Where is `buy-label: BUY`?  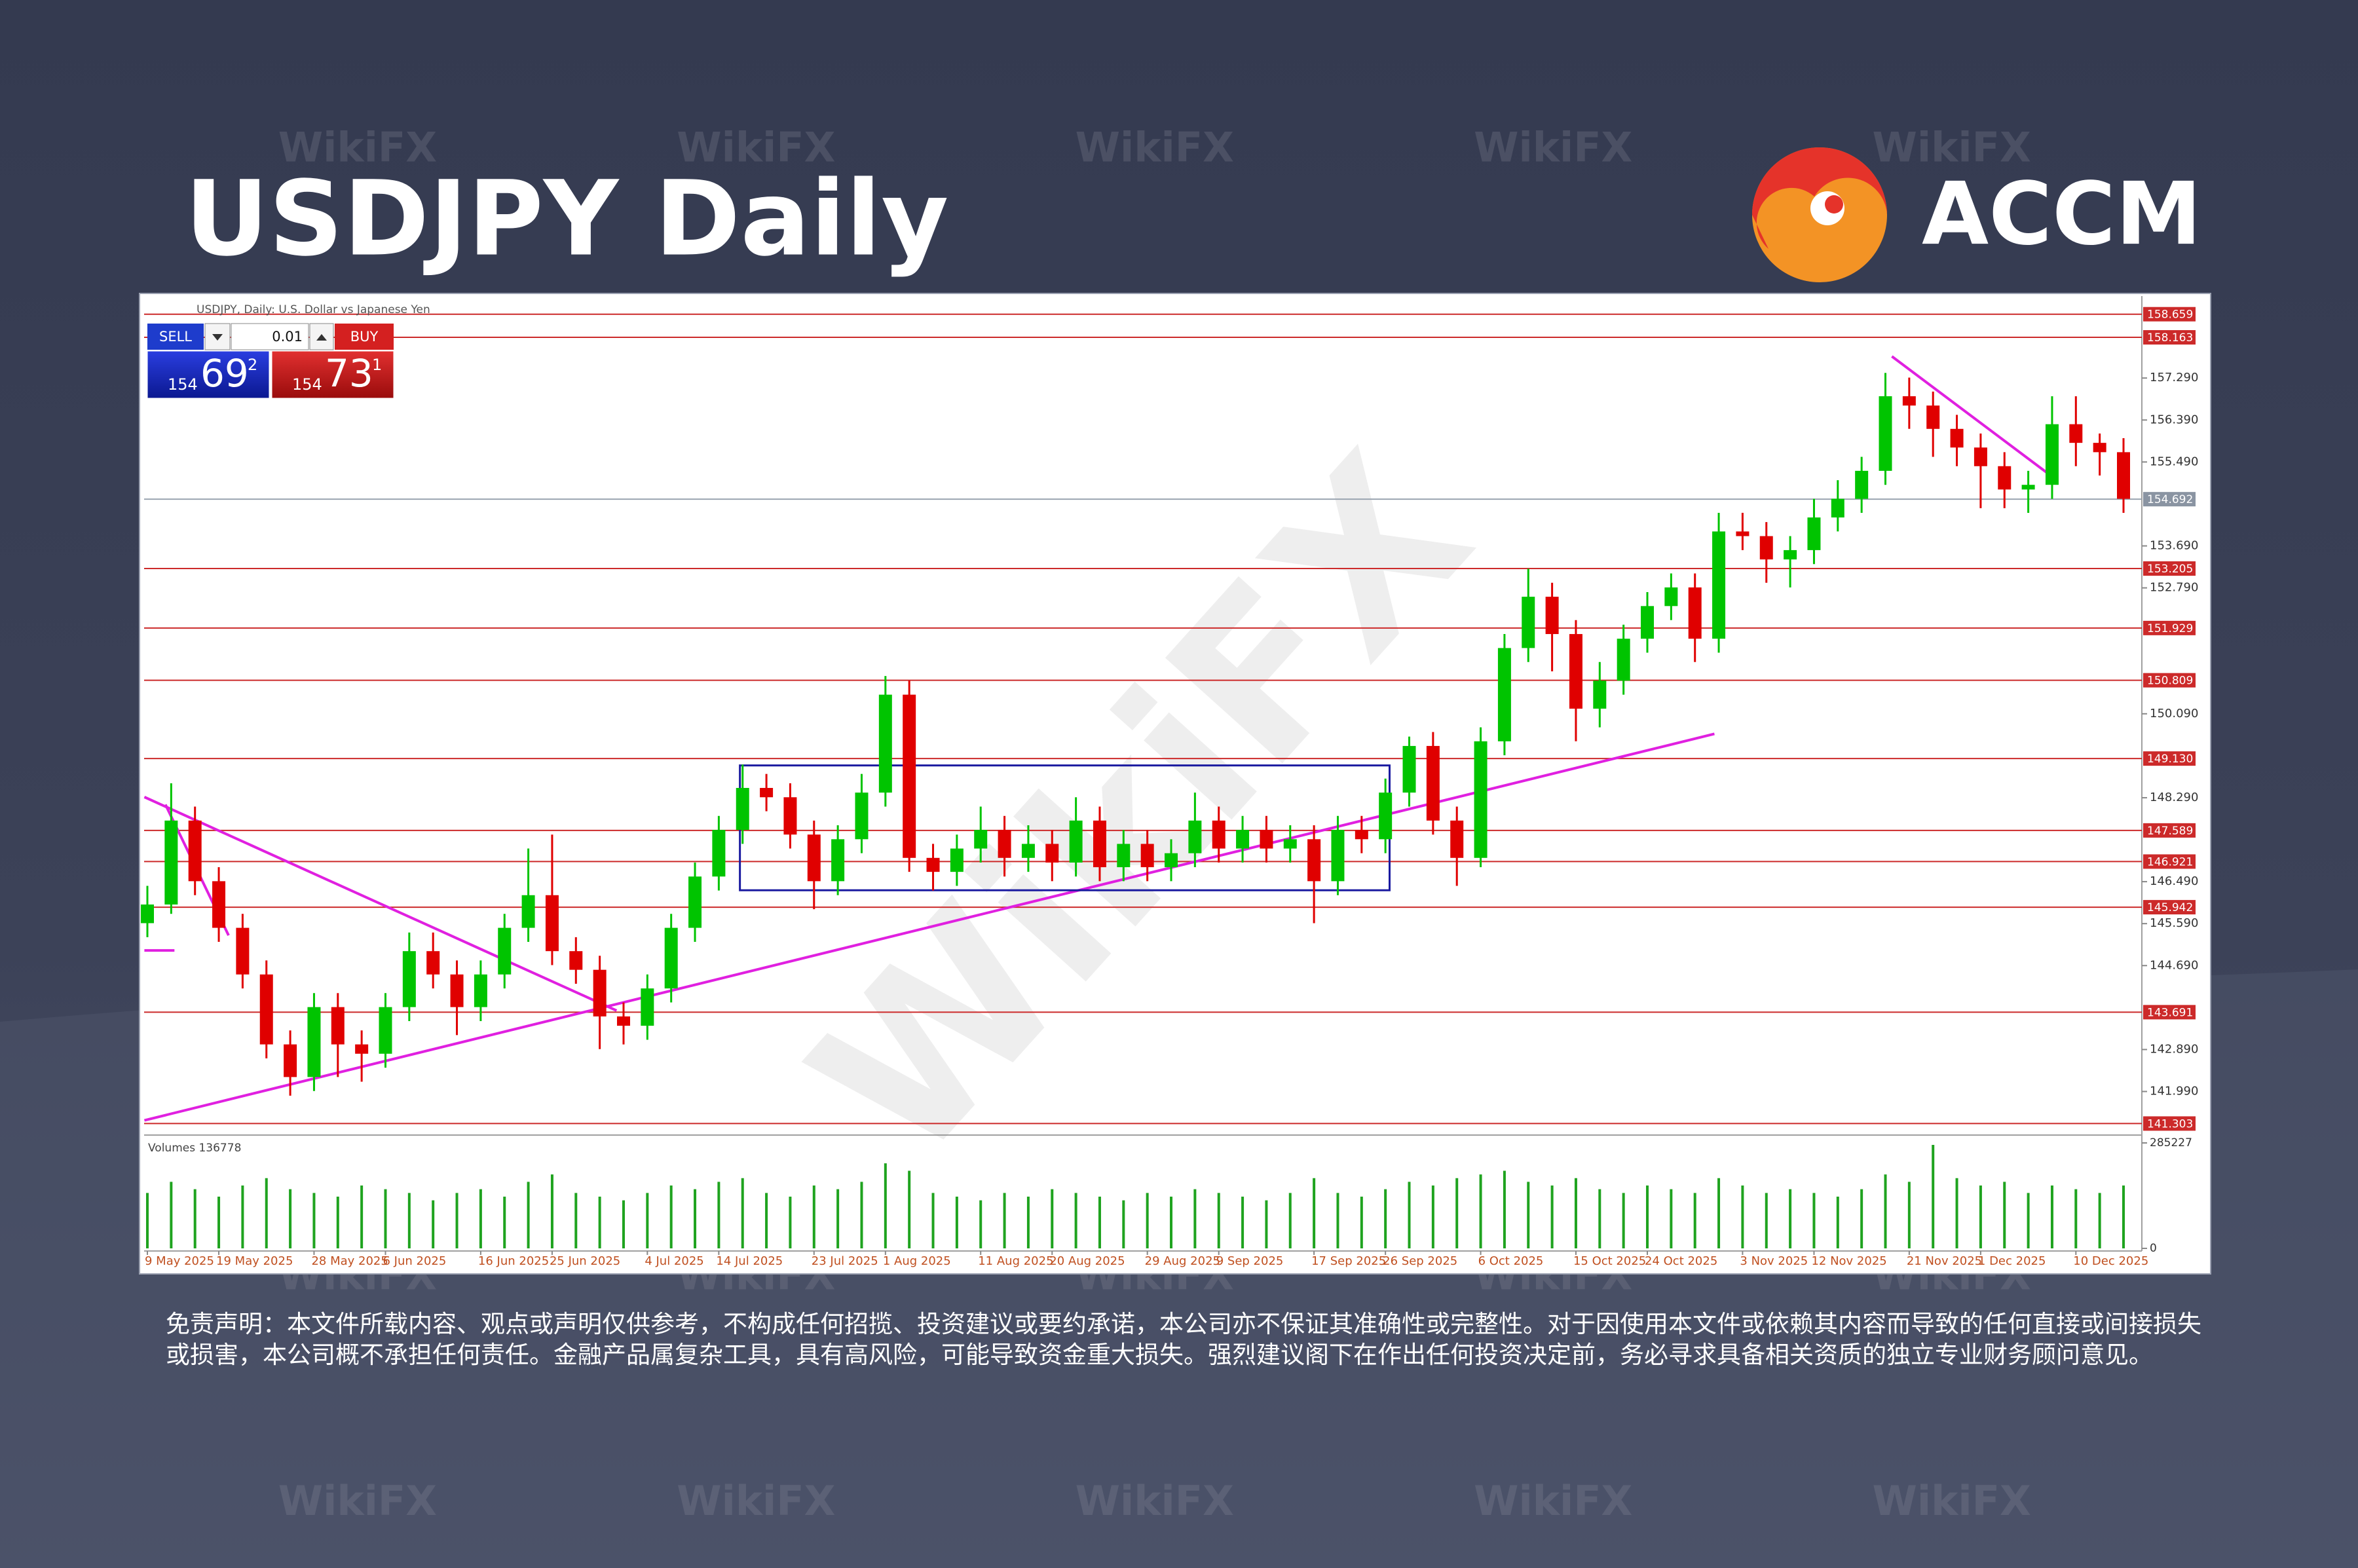 buy-label: BUY is located at coordinates (365, 337).